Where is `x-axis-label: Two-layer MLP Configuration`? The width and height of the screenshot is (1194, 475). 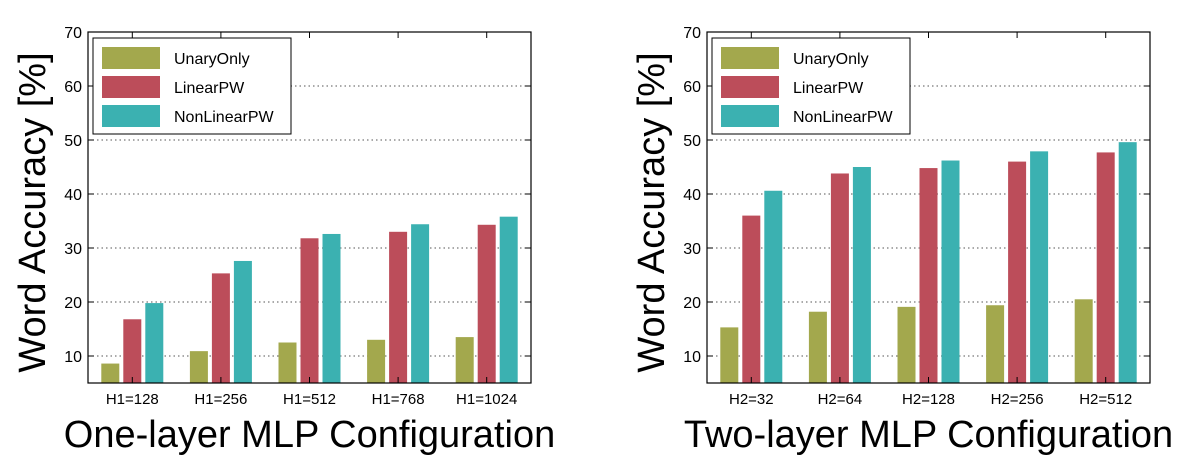
x-axis-label: Two-layer MLP Configuration is located at coordinates (928, 435).